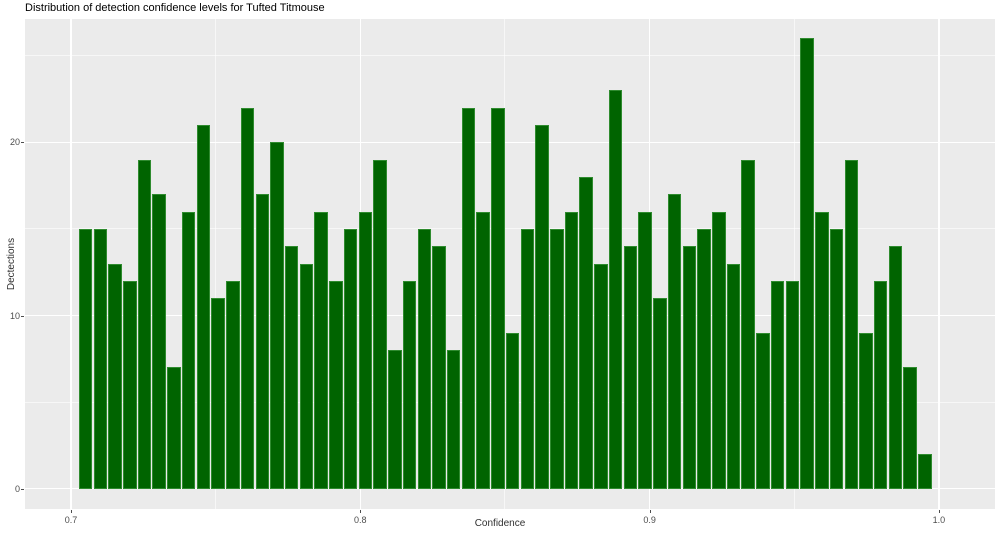 The width and height of the screenshot is (1000, 534). Describe the element at coordinates (649, 520) in the screenshot. I see `x-tick-label: 0.9` at that location.